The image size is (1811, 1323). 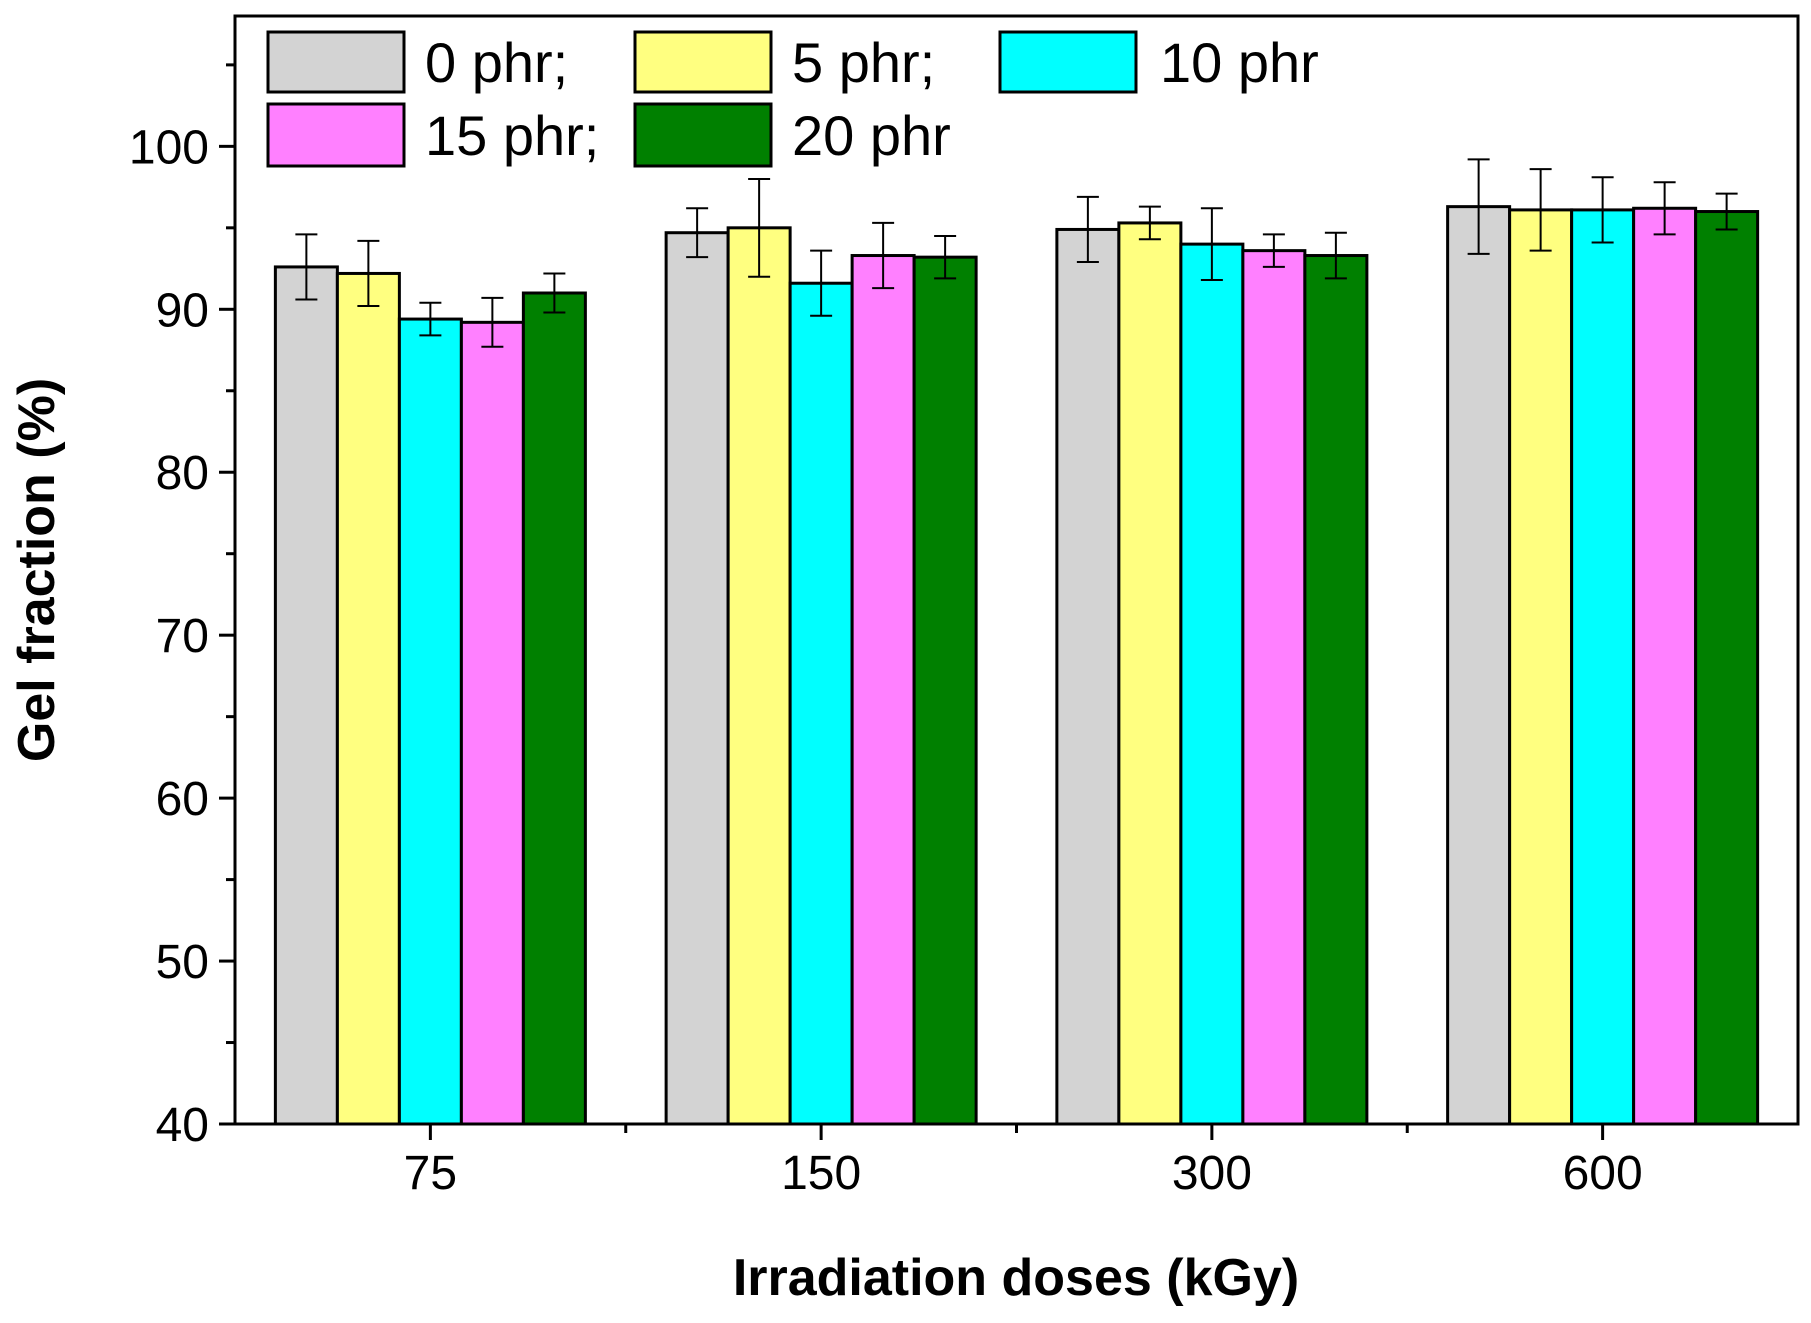 What do you see at coordinates (169, 147) in the screenshot?
I see `y-tick-label: 100` at bounding box center [169, 147].